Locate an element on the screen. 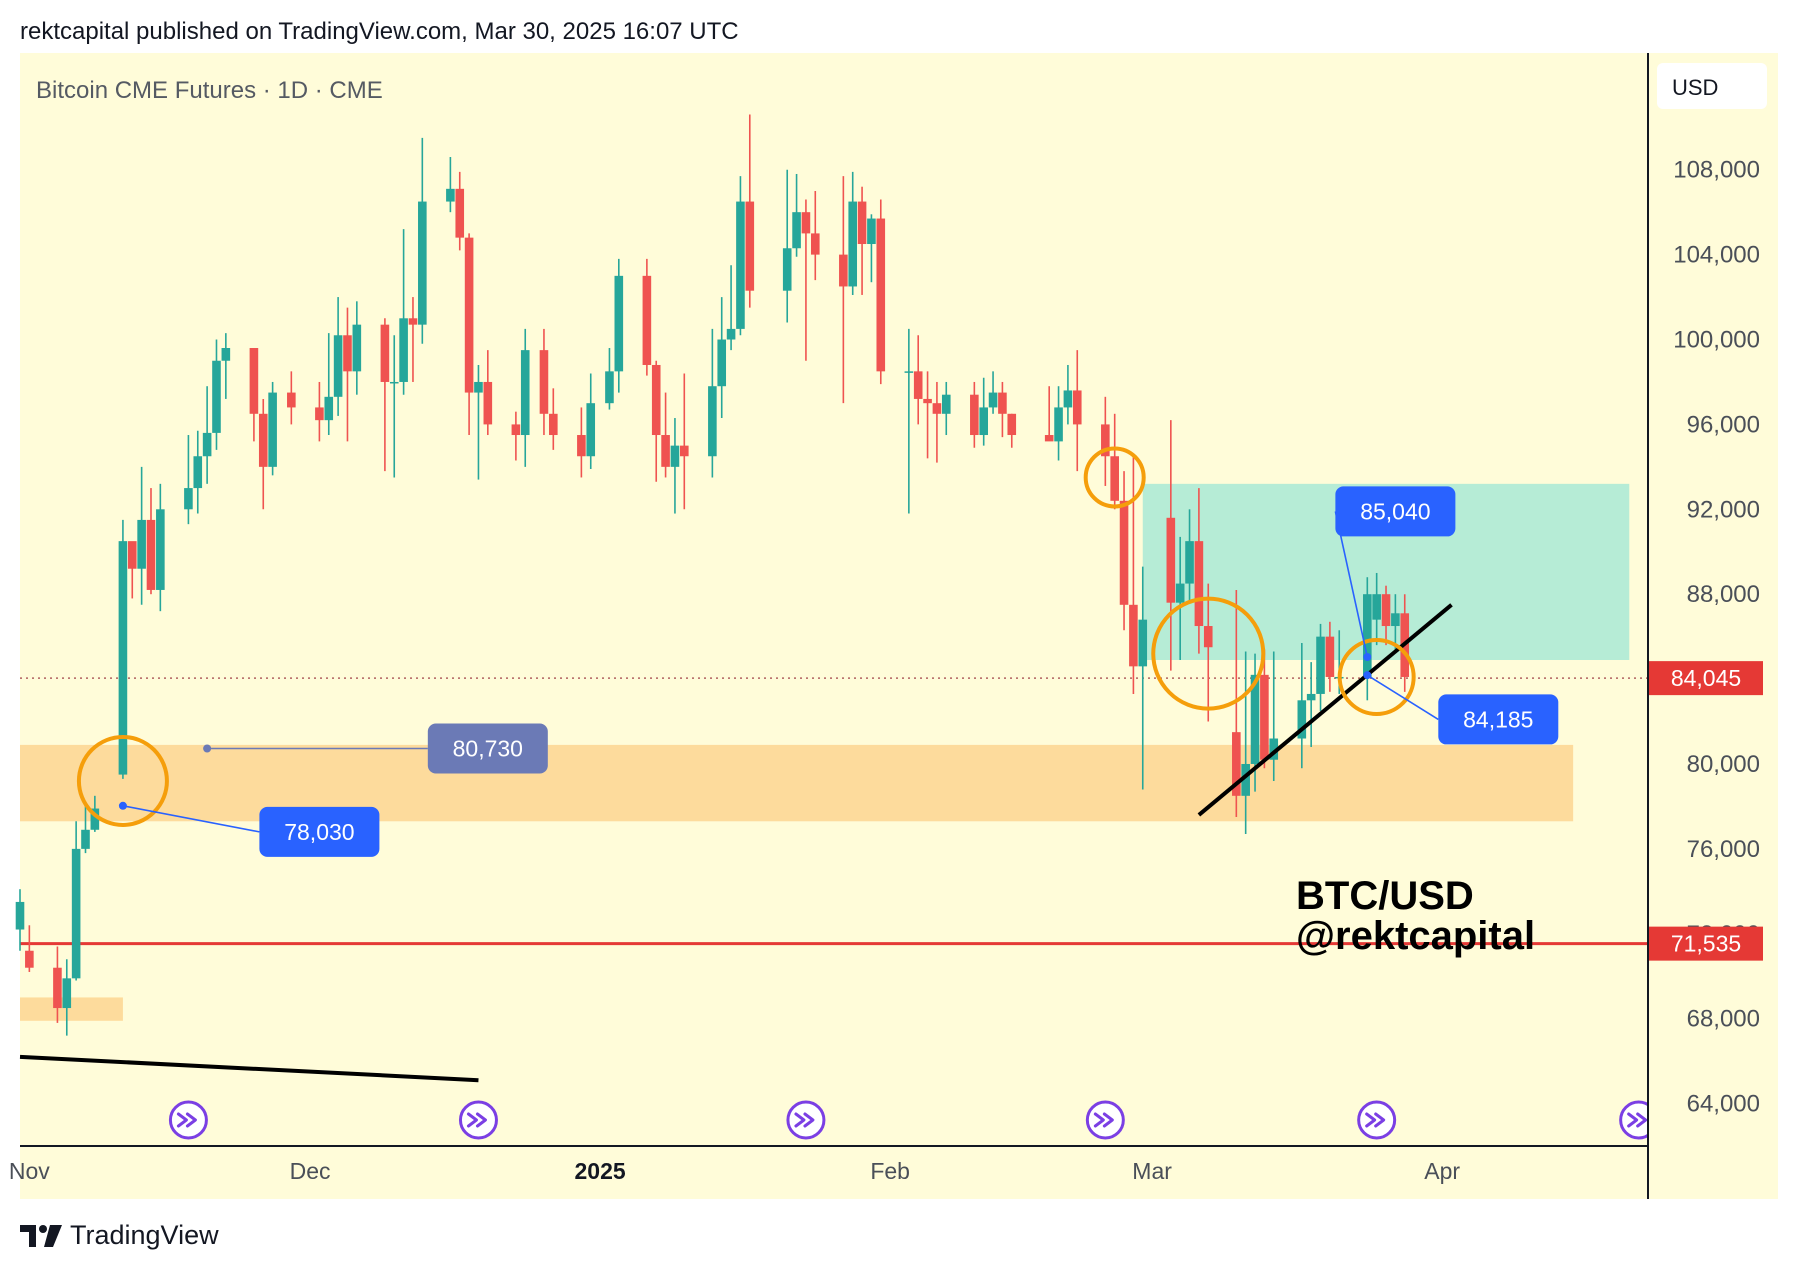 This screenshot has width=1794, height=1266. callout-80730: 80,730 is located at coordinates (375, 748).